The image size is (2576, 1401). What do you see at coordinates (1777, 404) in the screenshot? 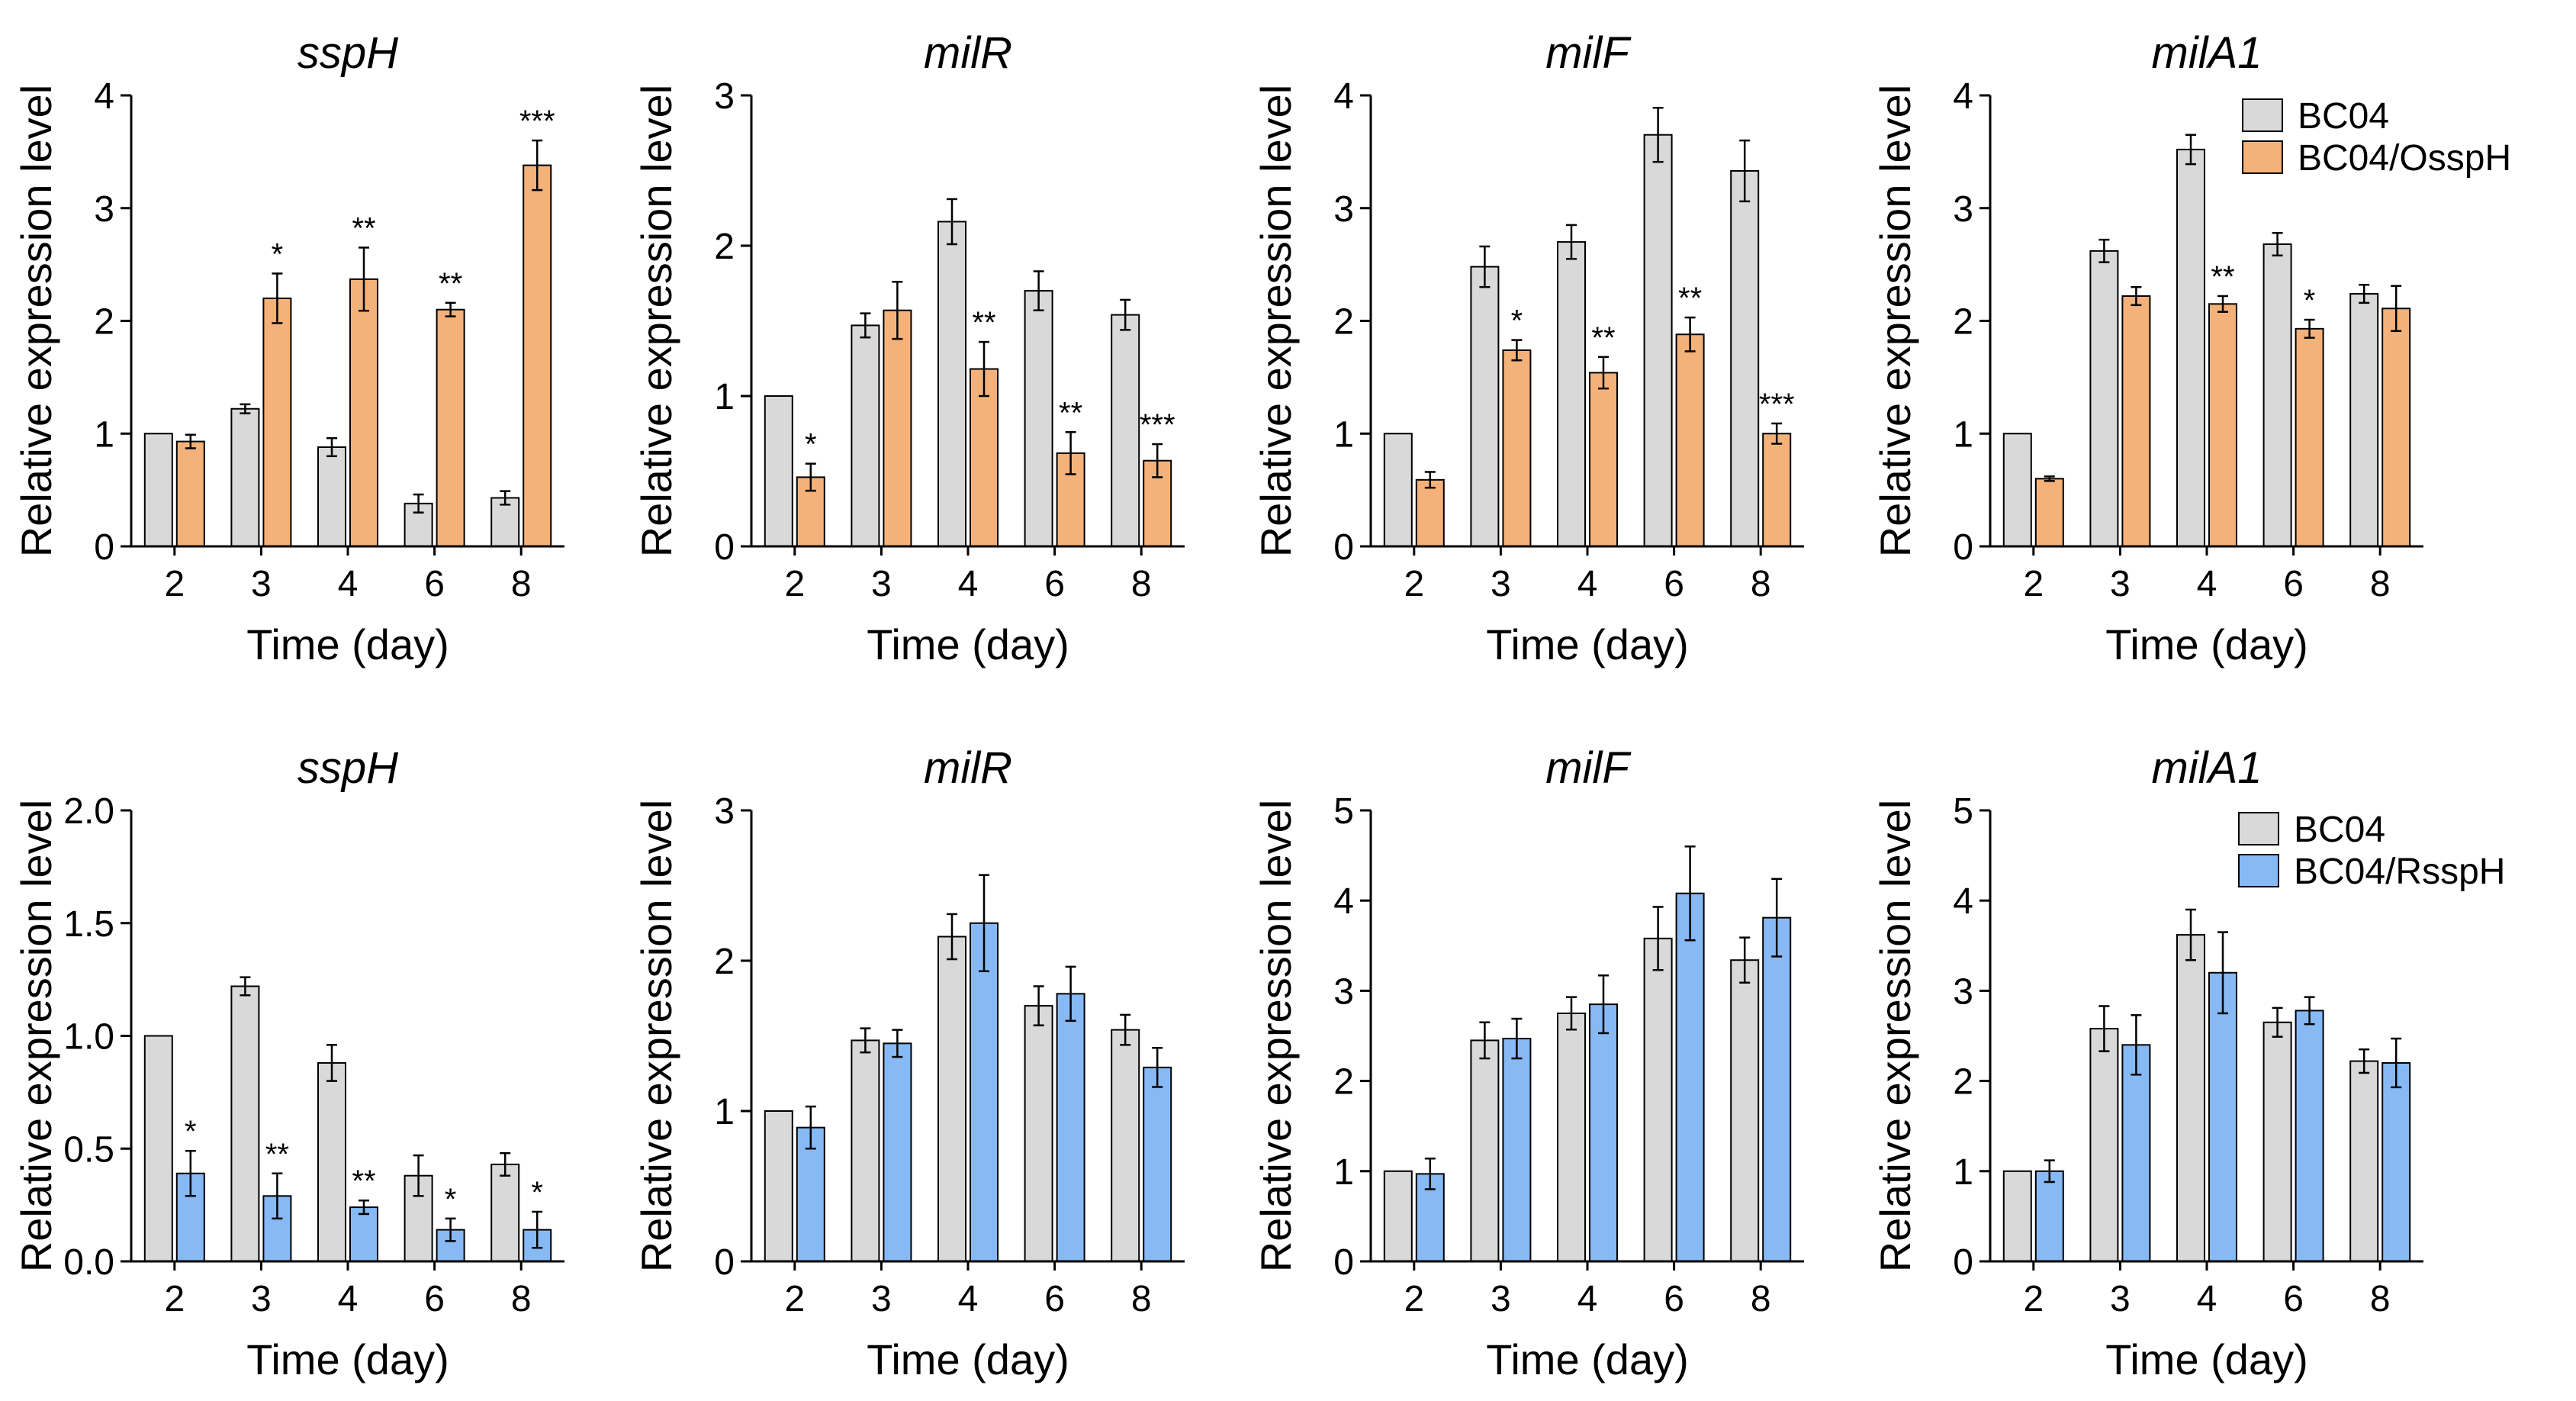
I see `significance-mark: ***` at bounding box center [1777, 404].